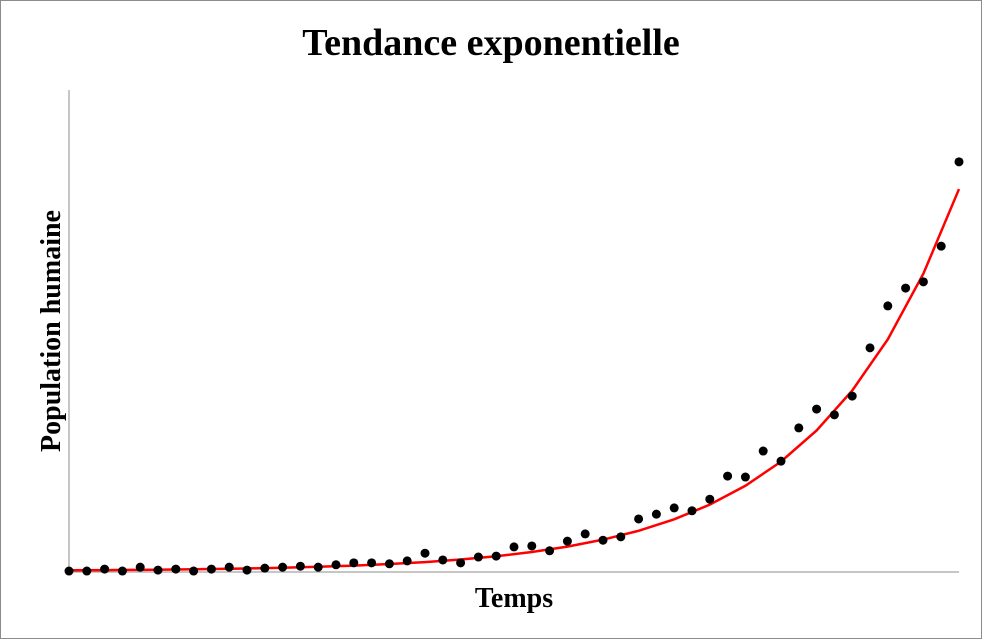 The height and width of the screenshot is (640, 983). I want to click on y-axis-label: Population humaine, so click(51, 331).